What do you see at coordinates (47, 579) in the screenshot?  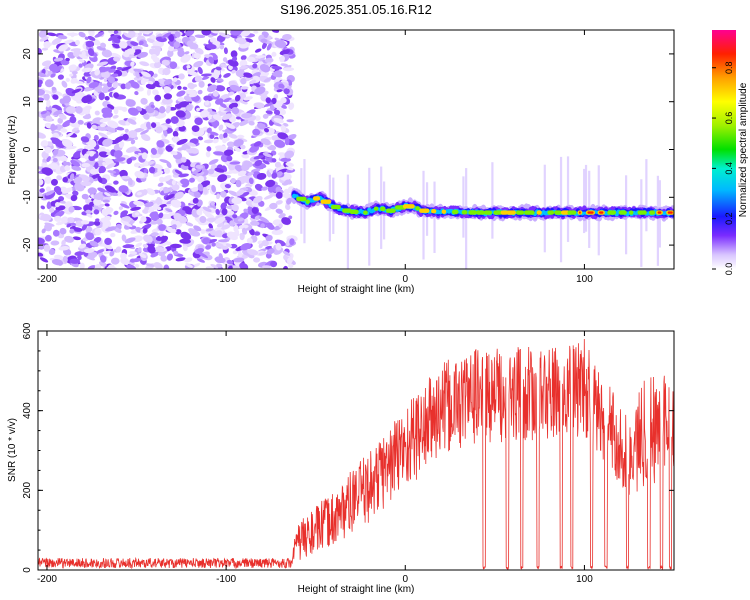 I see `x-tick-label: -200` at bounding box center [47, 579].